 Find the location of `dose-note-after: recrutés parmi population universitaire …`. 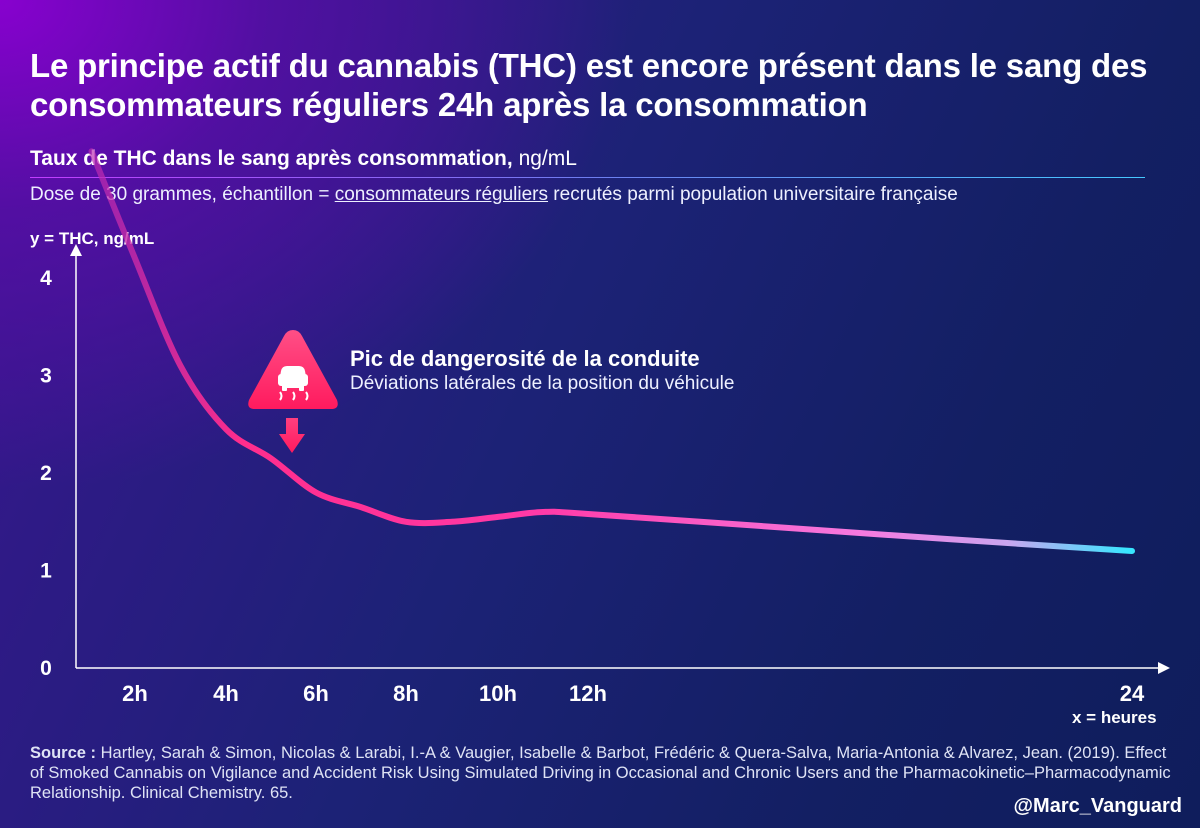

dose-note-after: recrutés parmi population universitaire … is located at coordinates (753, 194).